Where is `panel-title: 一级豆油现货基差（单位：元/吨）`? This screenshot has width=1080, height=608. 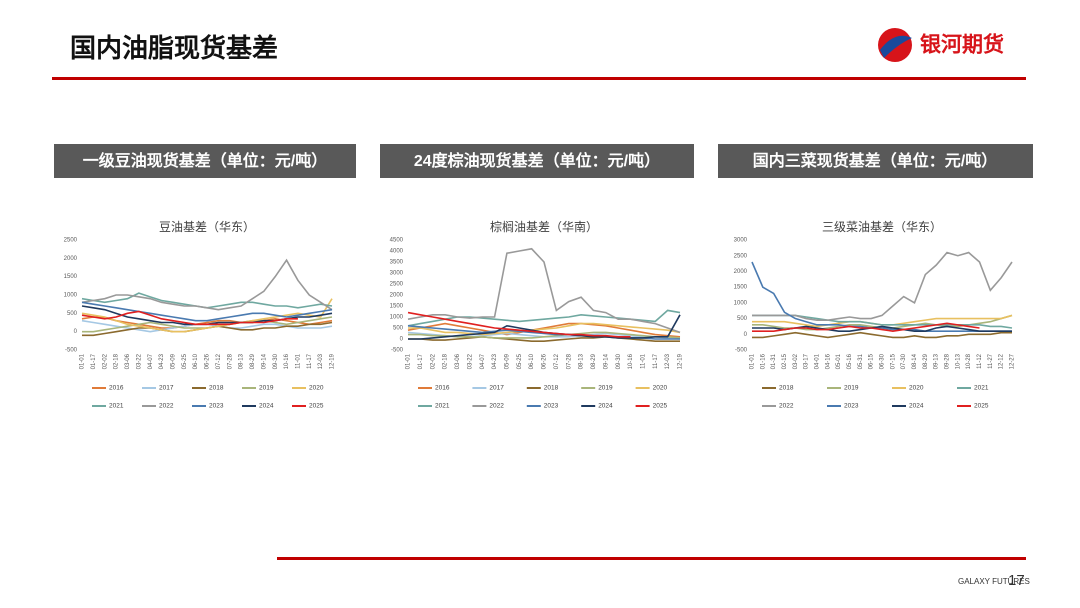
panel-title: 一级豆油现货基差（单位：元/吨） is located at coordinates (205, 160).